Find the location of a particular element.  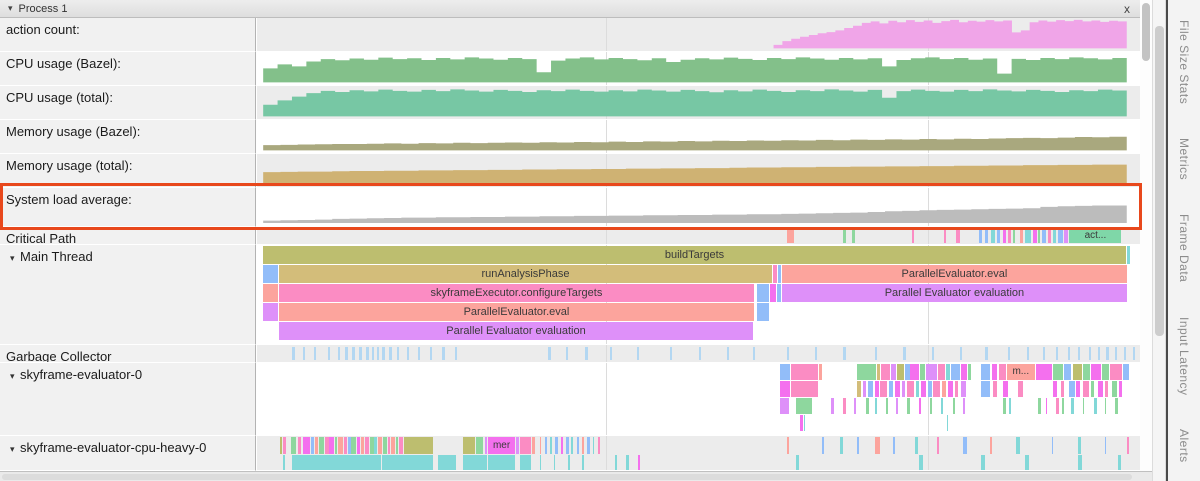

track-label-garbage-collector: Garbage Collector is located at coordinates (128, 354).